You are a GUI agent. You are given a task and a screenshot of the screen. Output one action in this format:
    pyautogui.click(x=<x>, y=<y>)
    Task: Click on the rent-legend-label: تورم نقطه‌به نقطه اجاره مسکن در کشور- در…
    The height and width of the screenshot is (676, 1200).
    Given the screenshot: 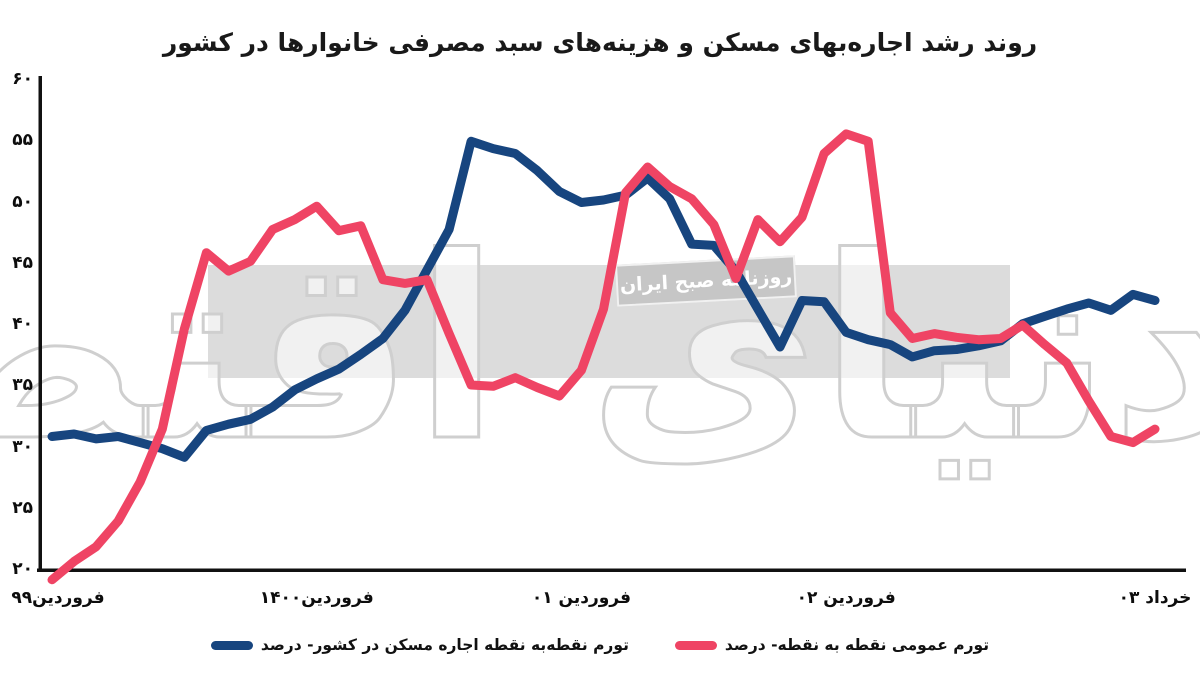 What is the action you would take?
    pyautogui.click(x=444, y=645)
    